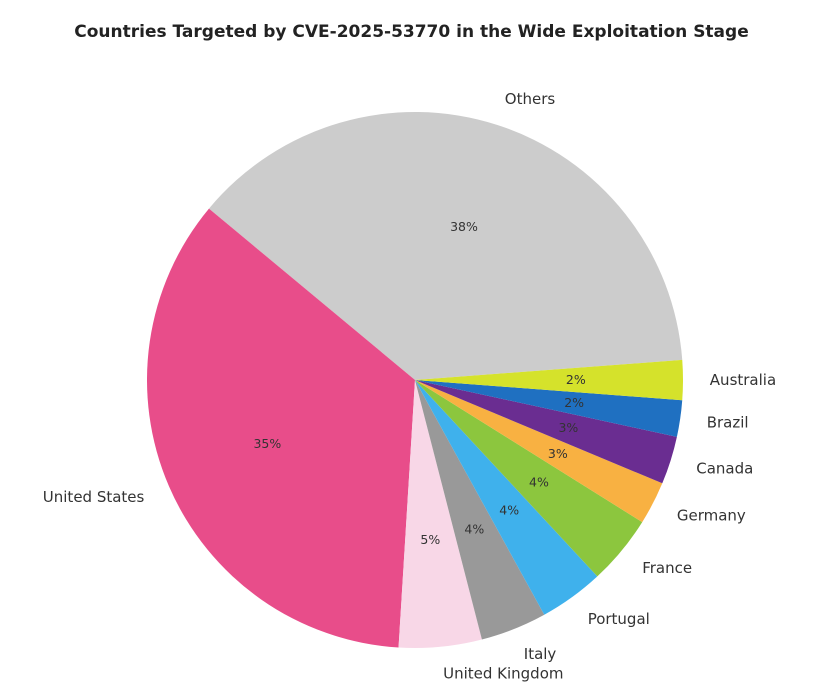 The height and width of the screenshot is (700, 823). Describe the element at coordinates (509, 509) in the screenshot. I see `slice-pct-portugal: 4%` at that location.